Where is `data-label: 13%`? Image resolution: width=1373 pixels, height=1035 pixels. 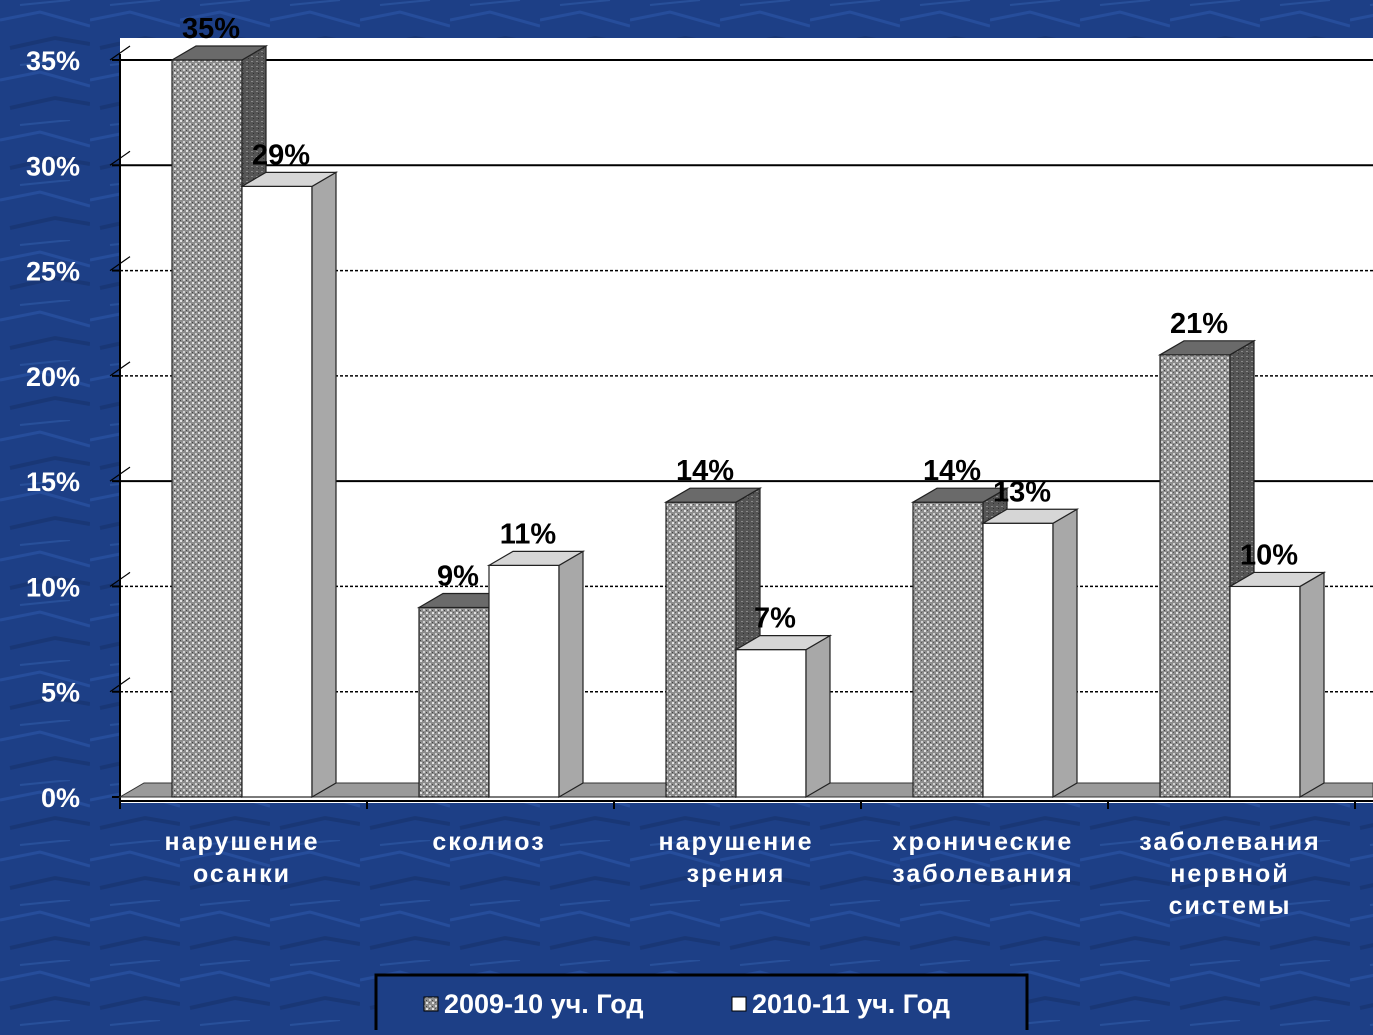 data-label: 13% is located at coordinates (1022, 492).